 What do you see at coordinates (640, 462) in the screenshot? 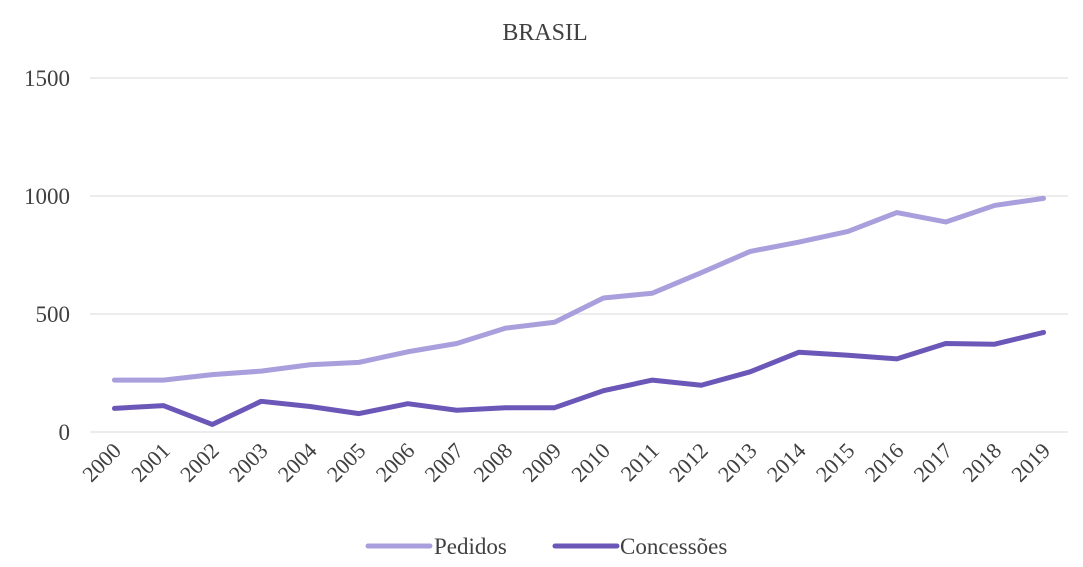
I see `x-tick-label: 2011` at bounding box center [640, 462].